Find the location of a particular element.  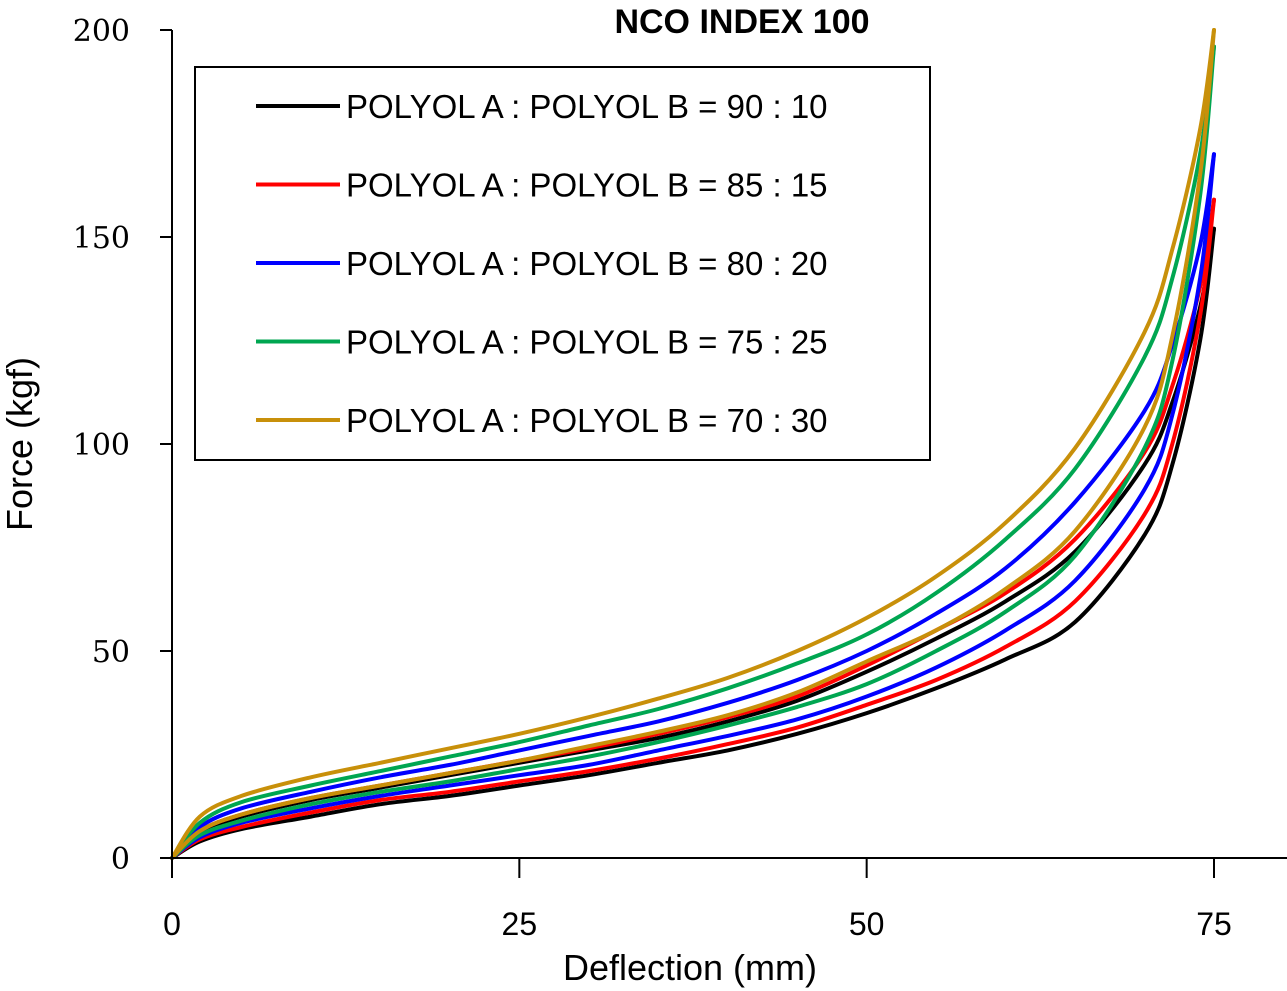

legend-label: POLYOL A : POLYOL B = 70 : 30 is located at coordinates (587, 420).